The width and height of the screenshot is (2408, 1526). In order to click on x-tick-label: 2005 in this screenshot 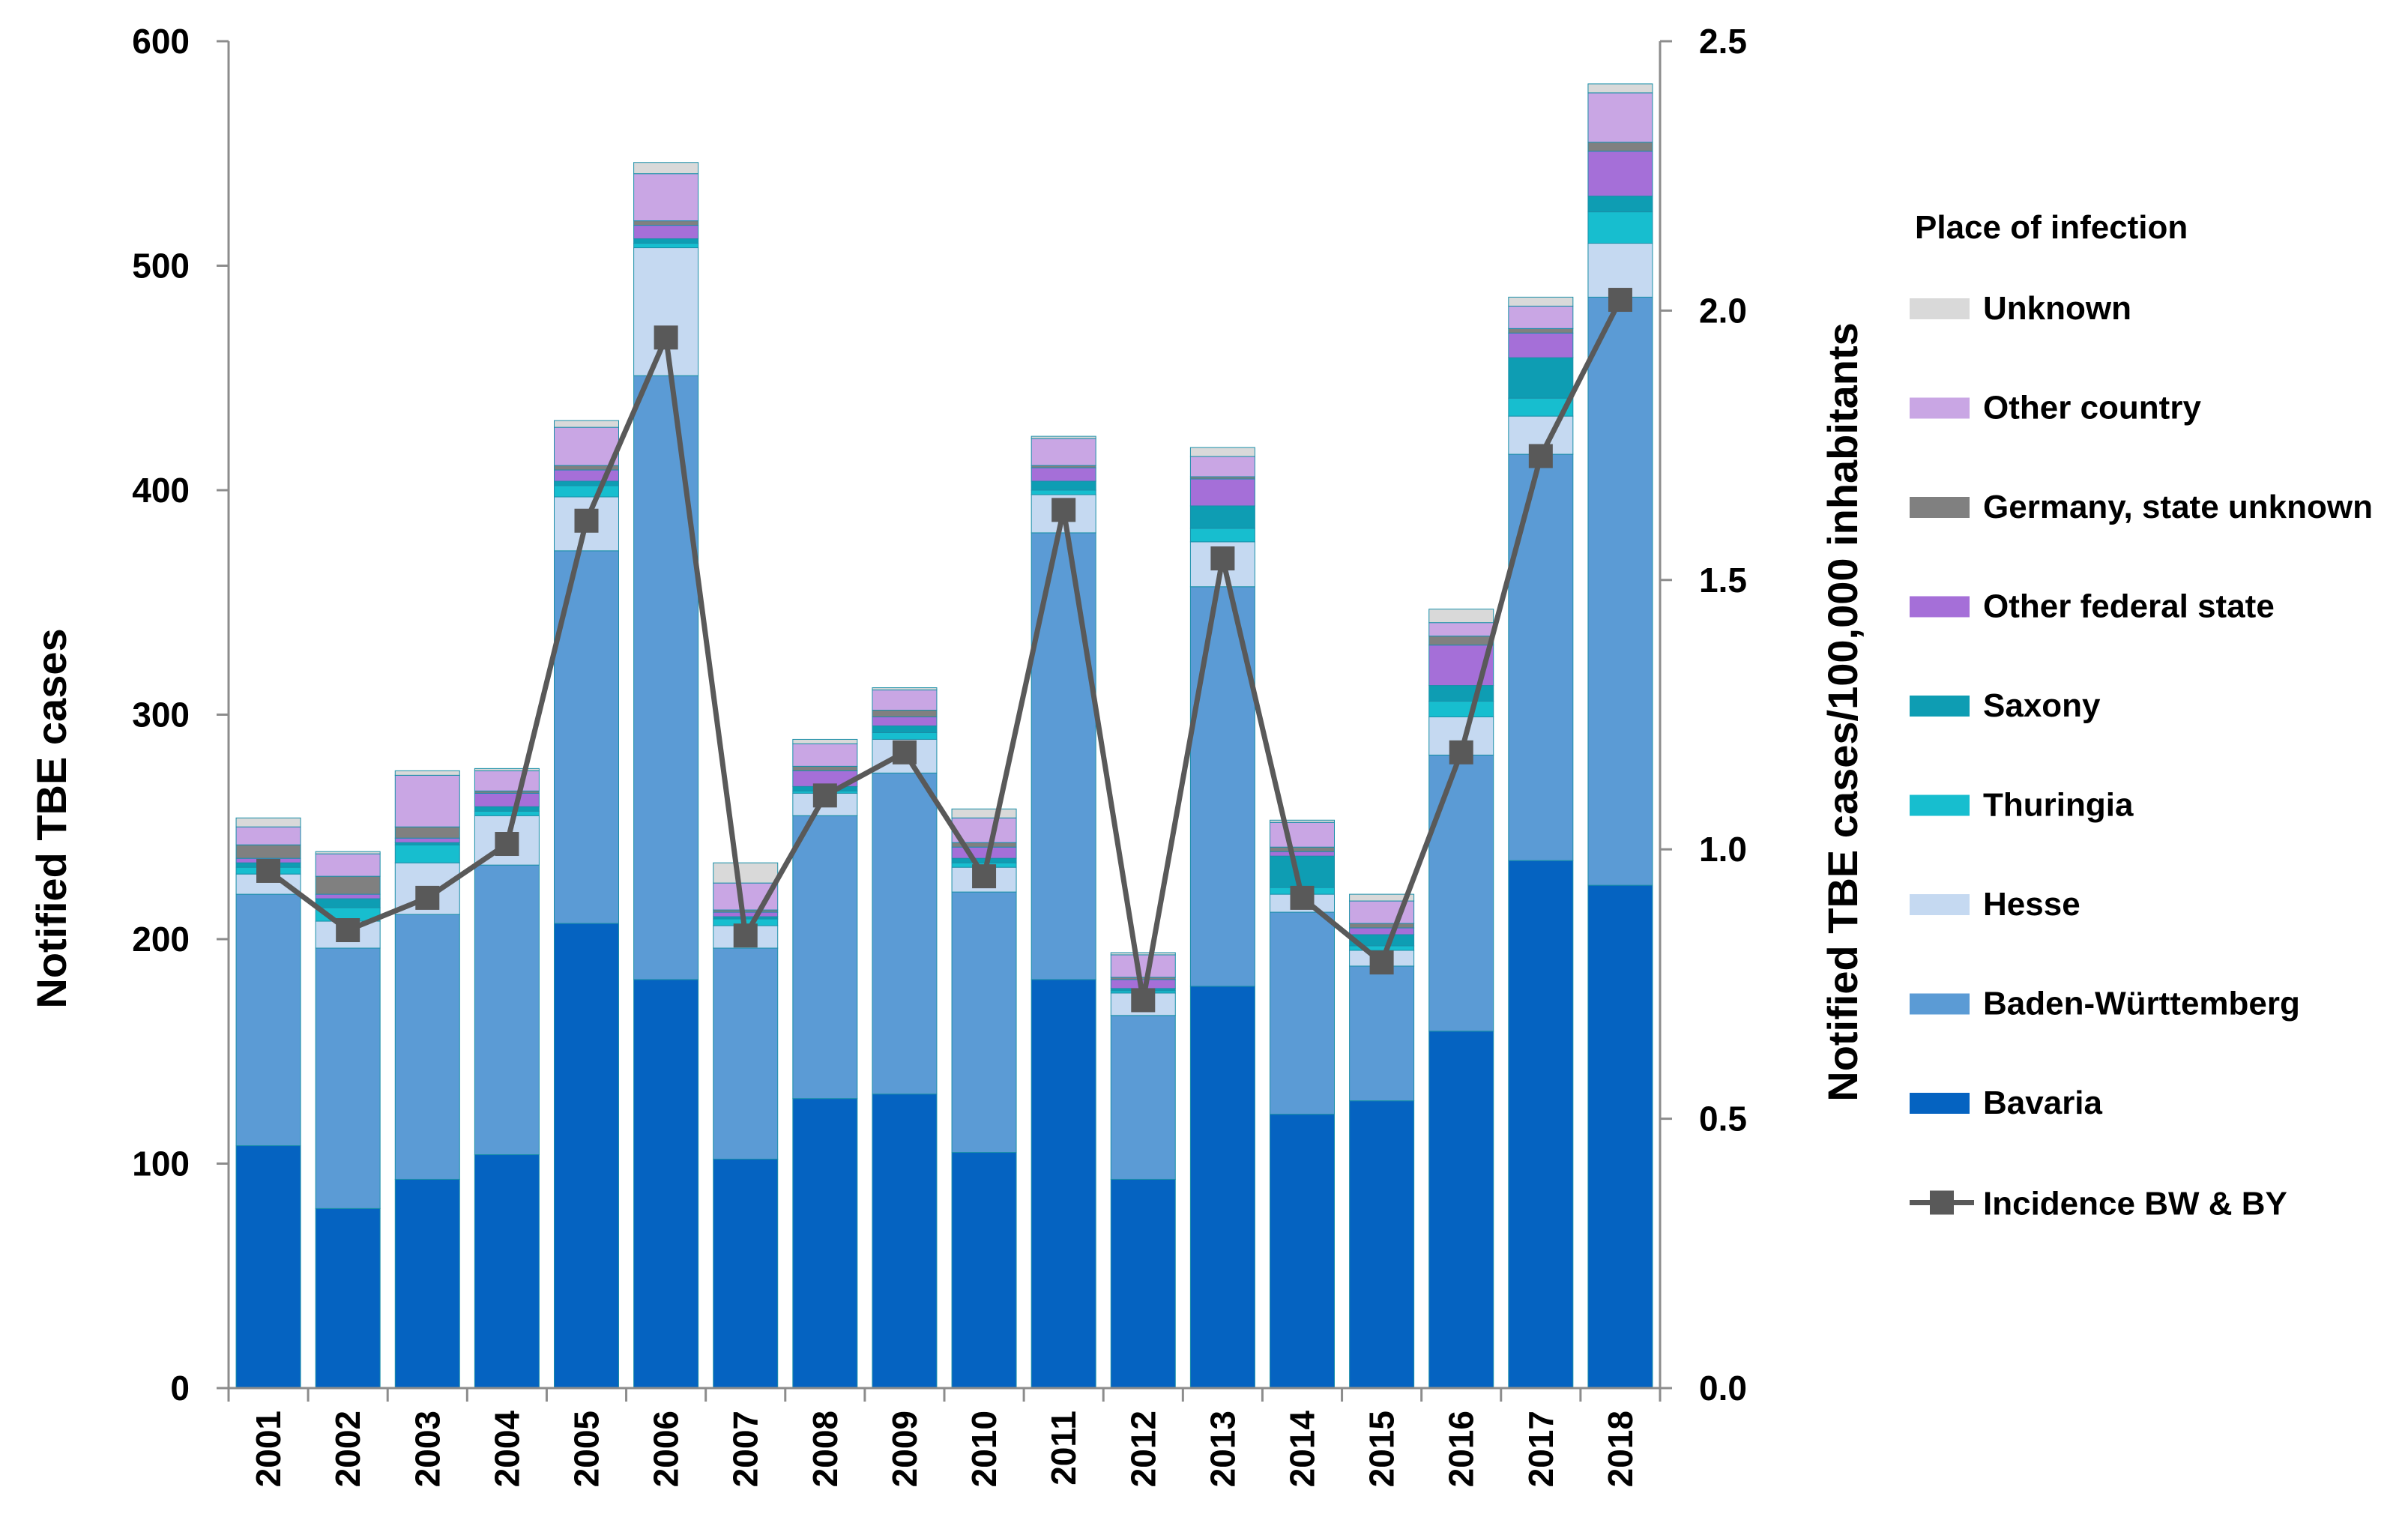, I will do `click(586, 1449)`.